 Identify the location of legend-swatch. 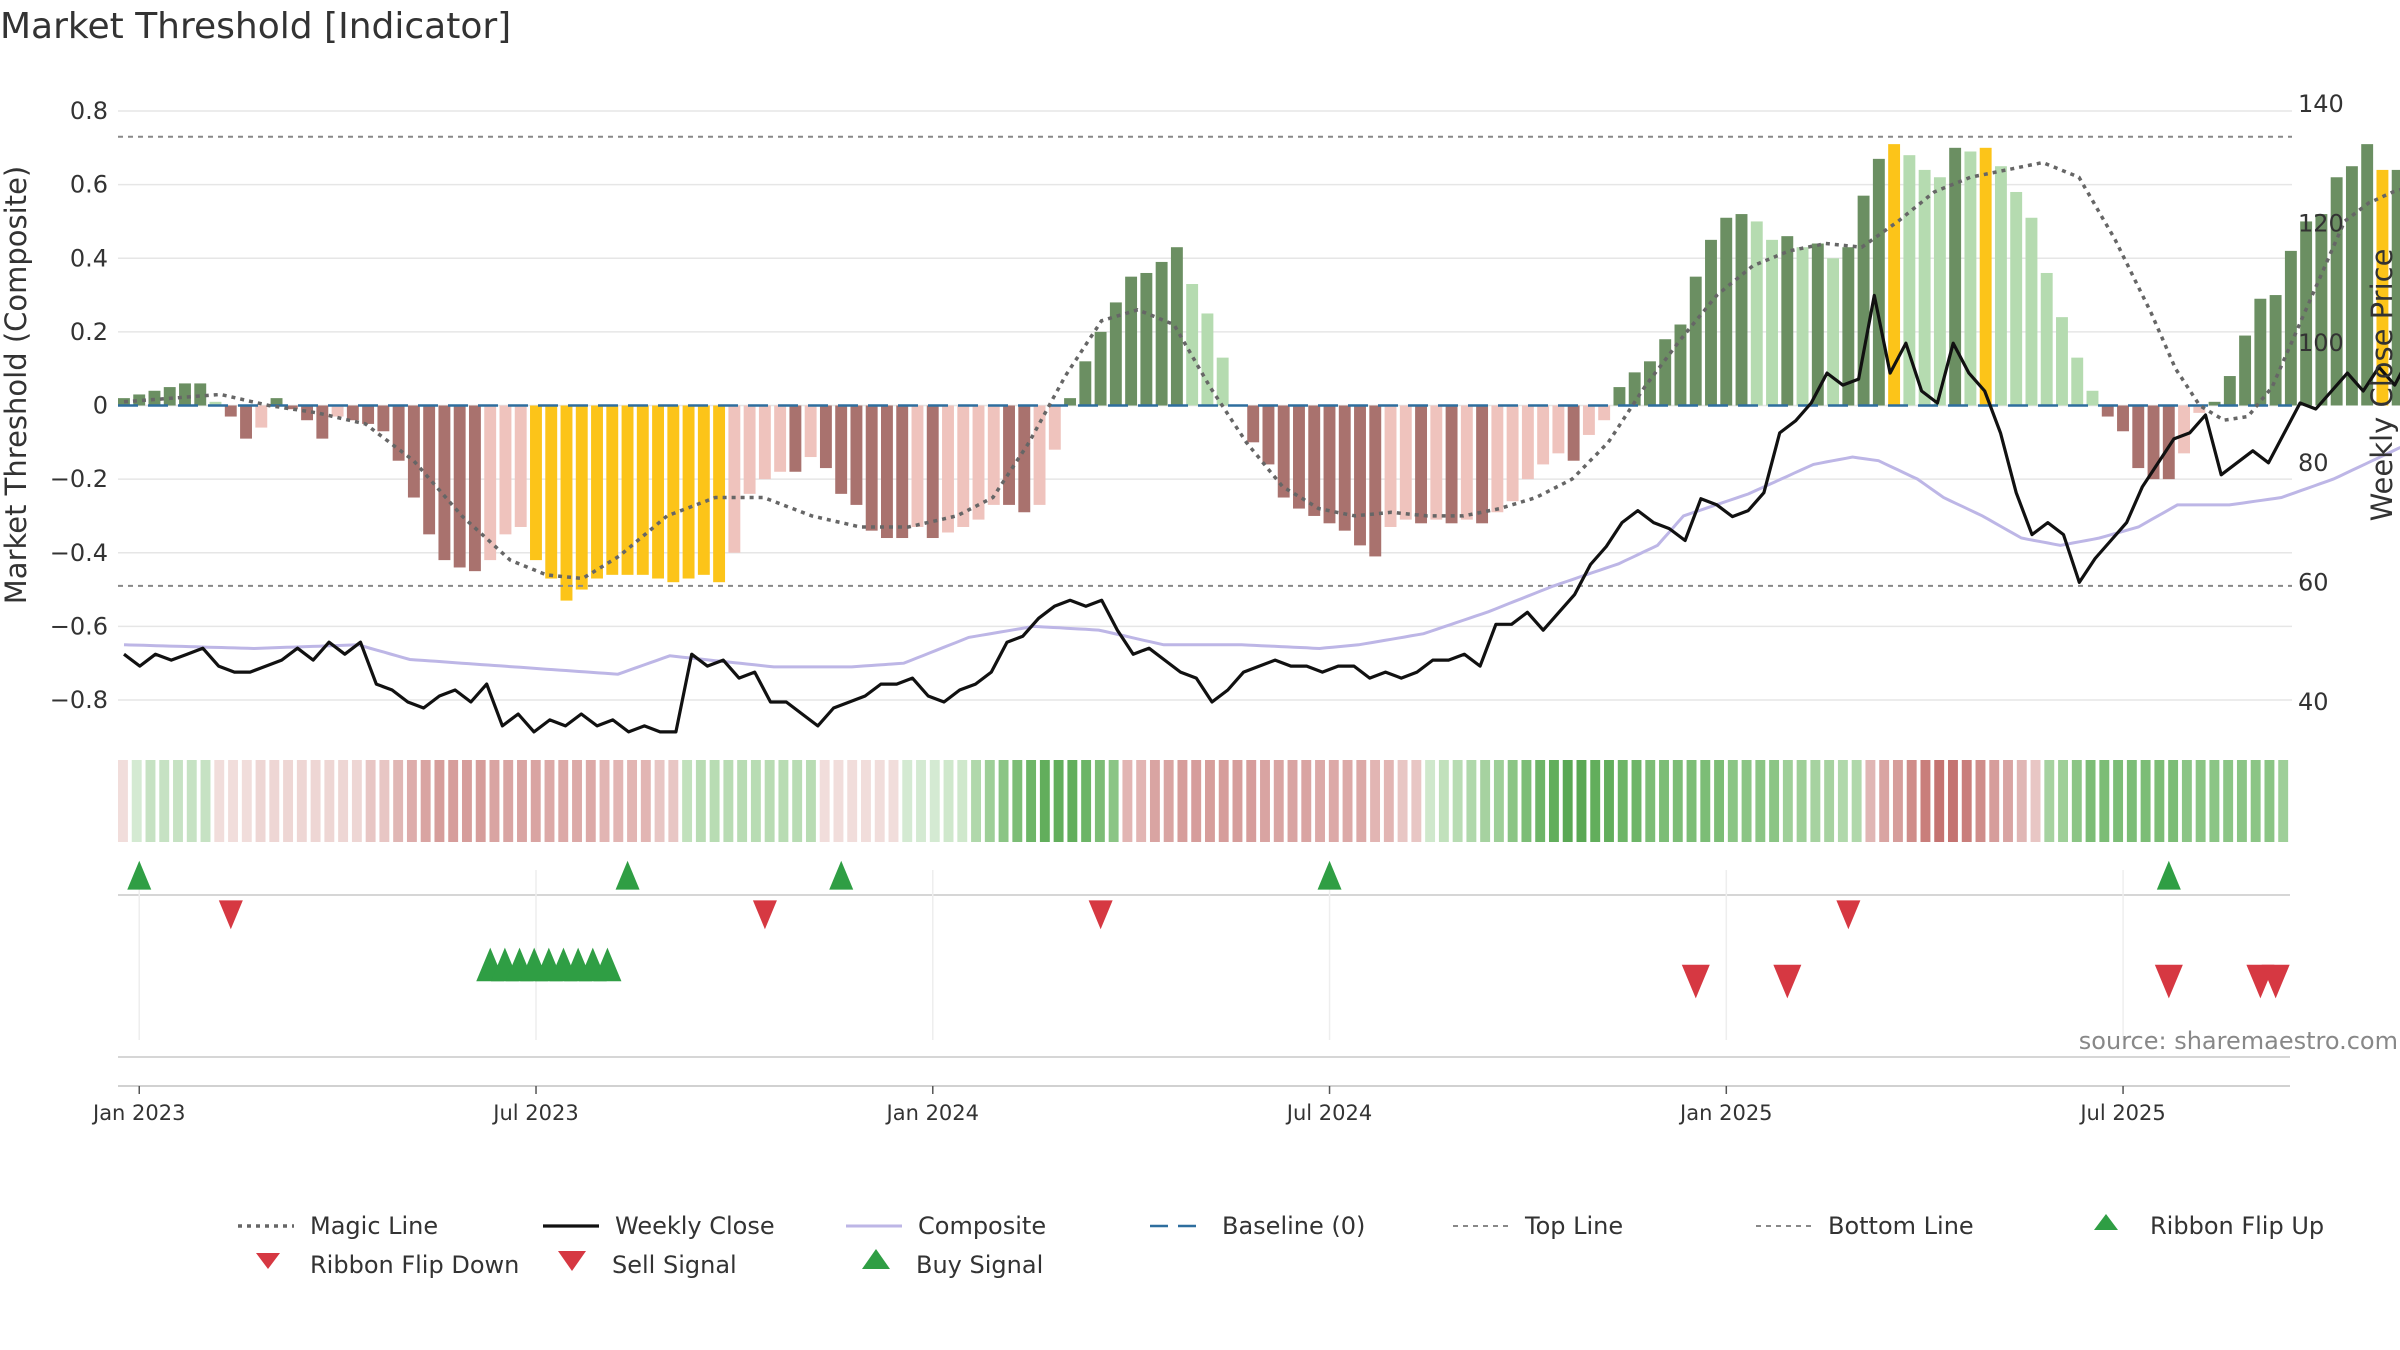
(876, 1259).